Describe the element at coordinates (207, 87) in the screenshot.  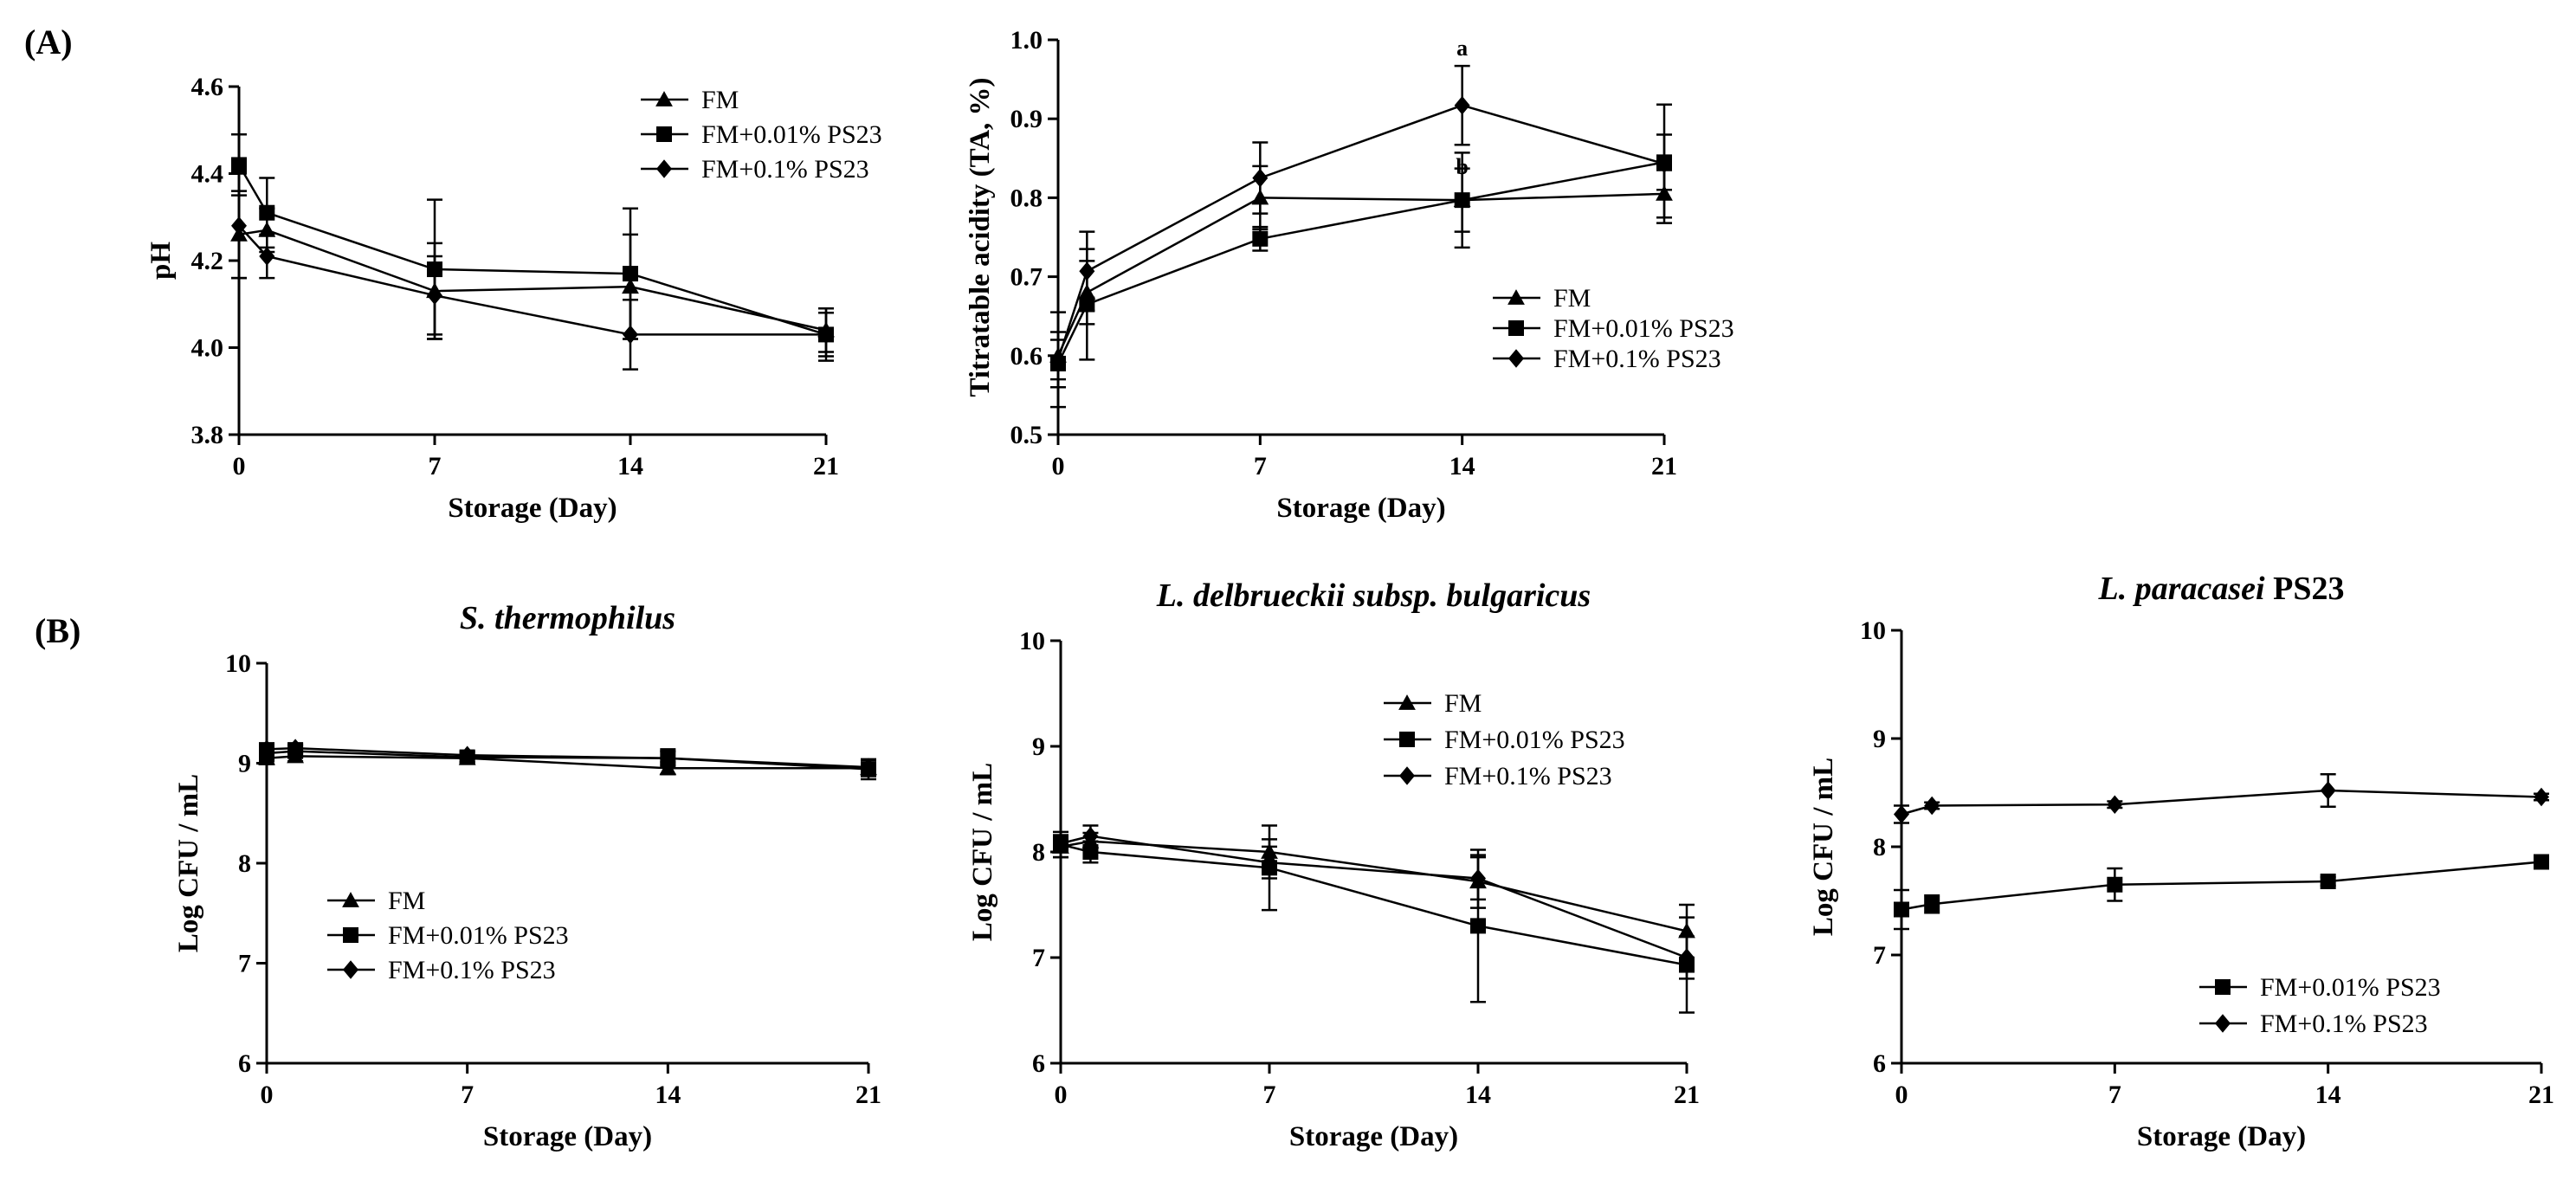
I see `y-tick-label: 4.6` at that location.